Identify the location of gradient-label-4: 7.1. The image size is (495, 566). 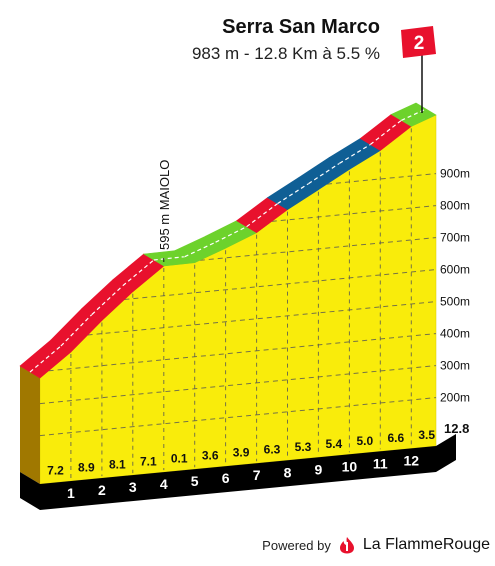
(148, 462).